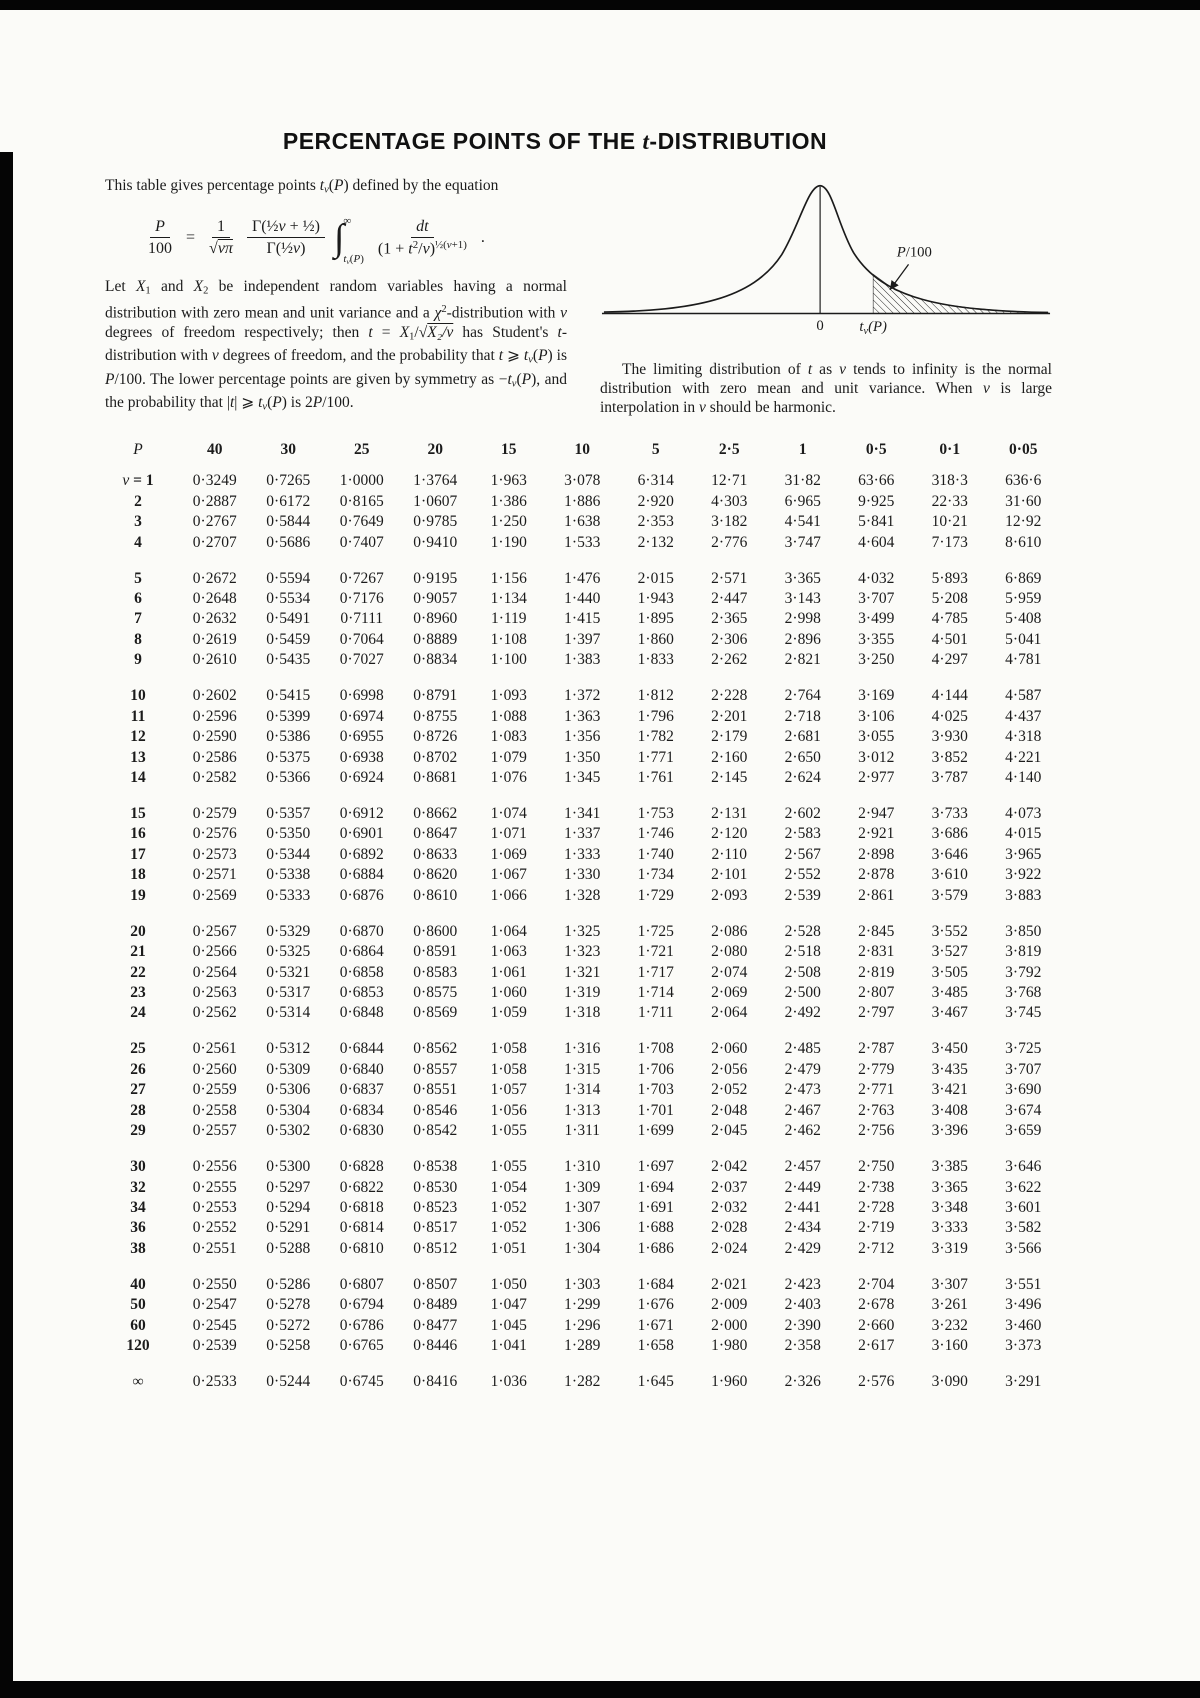 This screenshot has height=1698, width=1200. I want to click on t-value: 2·492, so click(802, 1013).